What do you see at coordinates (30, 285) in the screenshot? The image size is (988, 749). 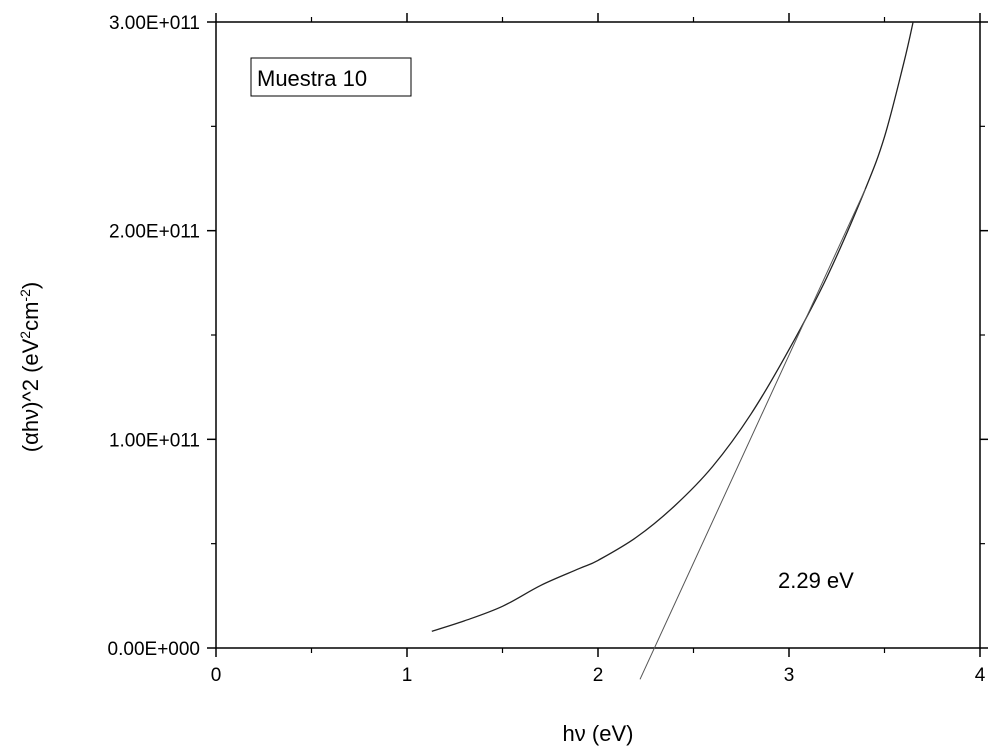 I see `y-axis-title-end: )` at bounding box center [30, 285].